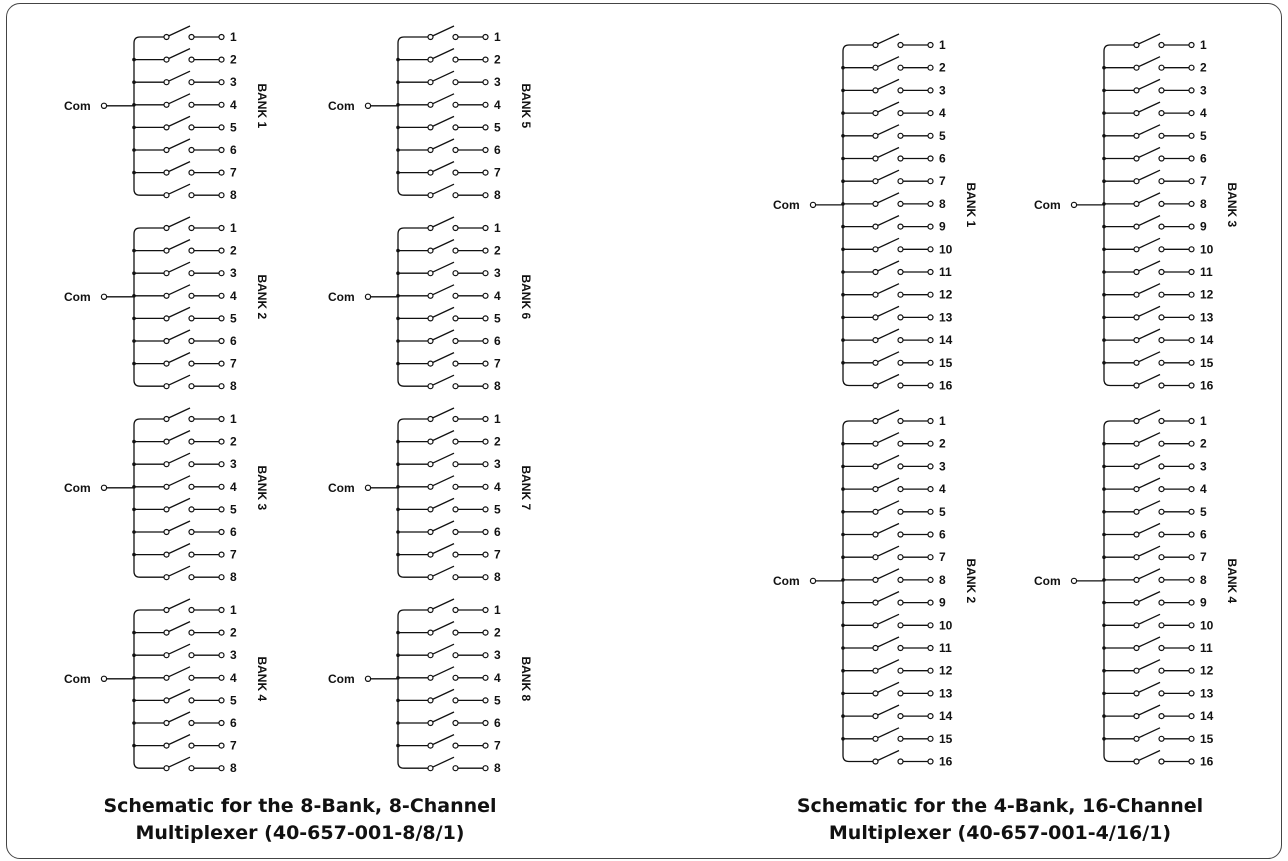  I want to click on bank-label: BANK 8, so click(526, 678).